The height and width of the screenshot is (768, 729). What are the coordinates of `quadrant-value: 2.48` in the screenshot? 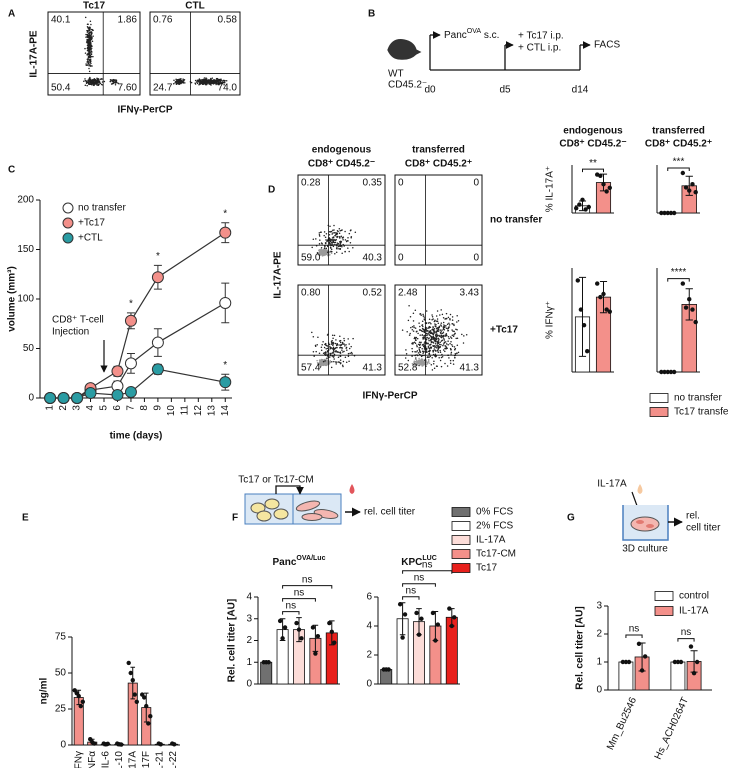 It's located at (408, 293).